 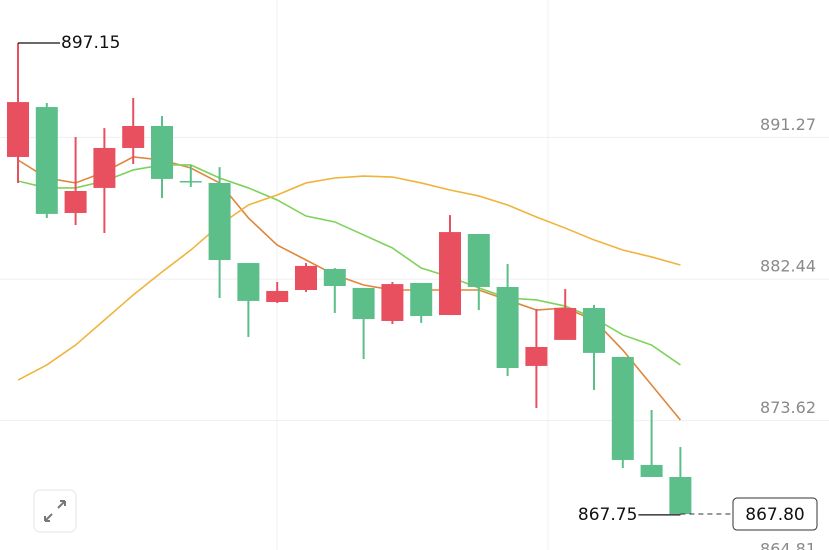 I want to click on current-price-label: 867.80, so click(x=774, y=515).